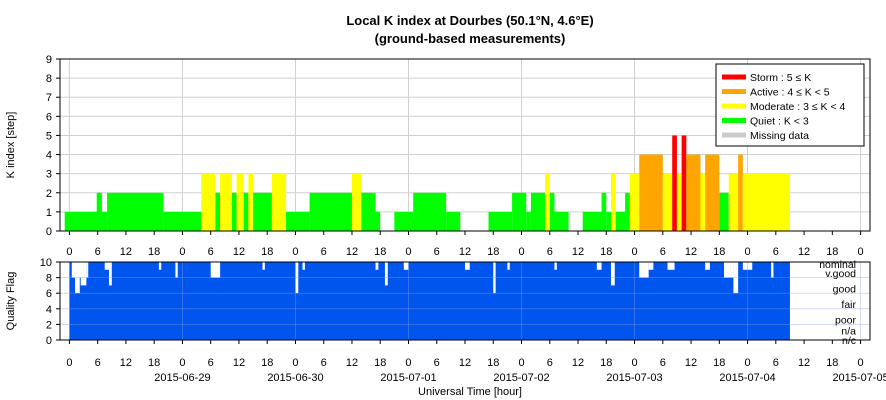 The width and height of the screenshot is (886, 400). What do you see at coordinates (780, 78) in the screenshot?
I see `legend-label: Storm : 5 ≤ K` at bounding box center [780, 78].